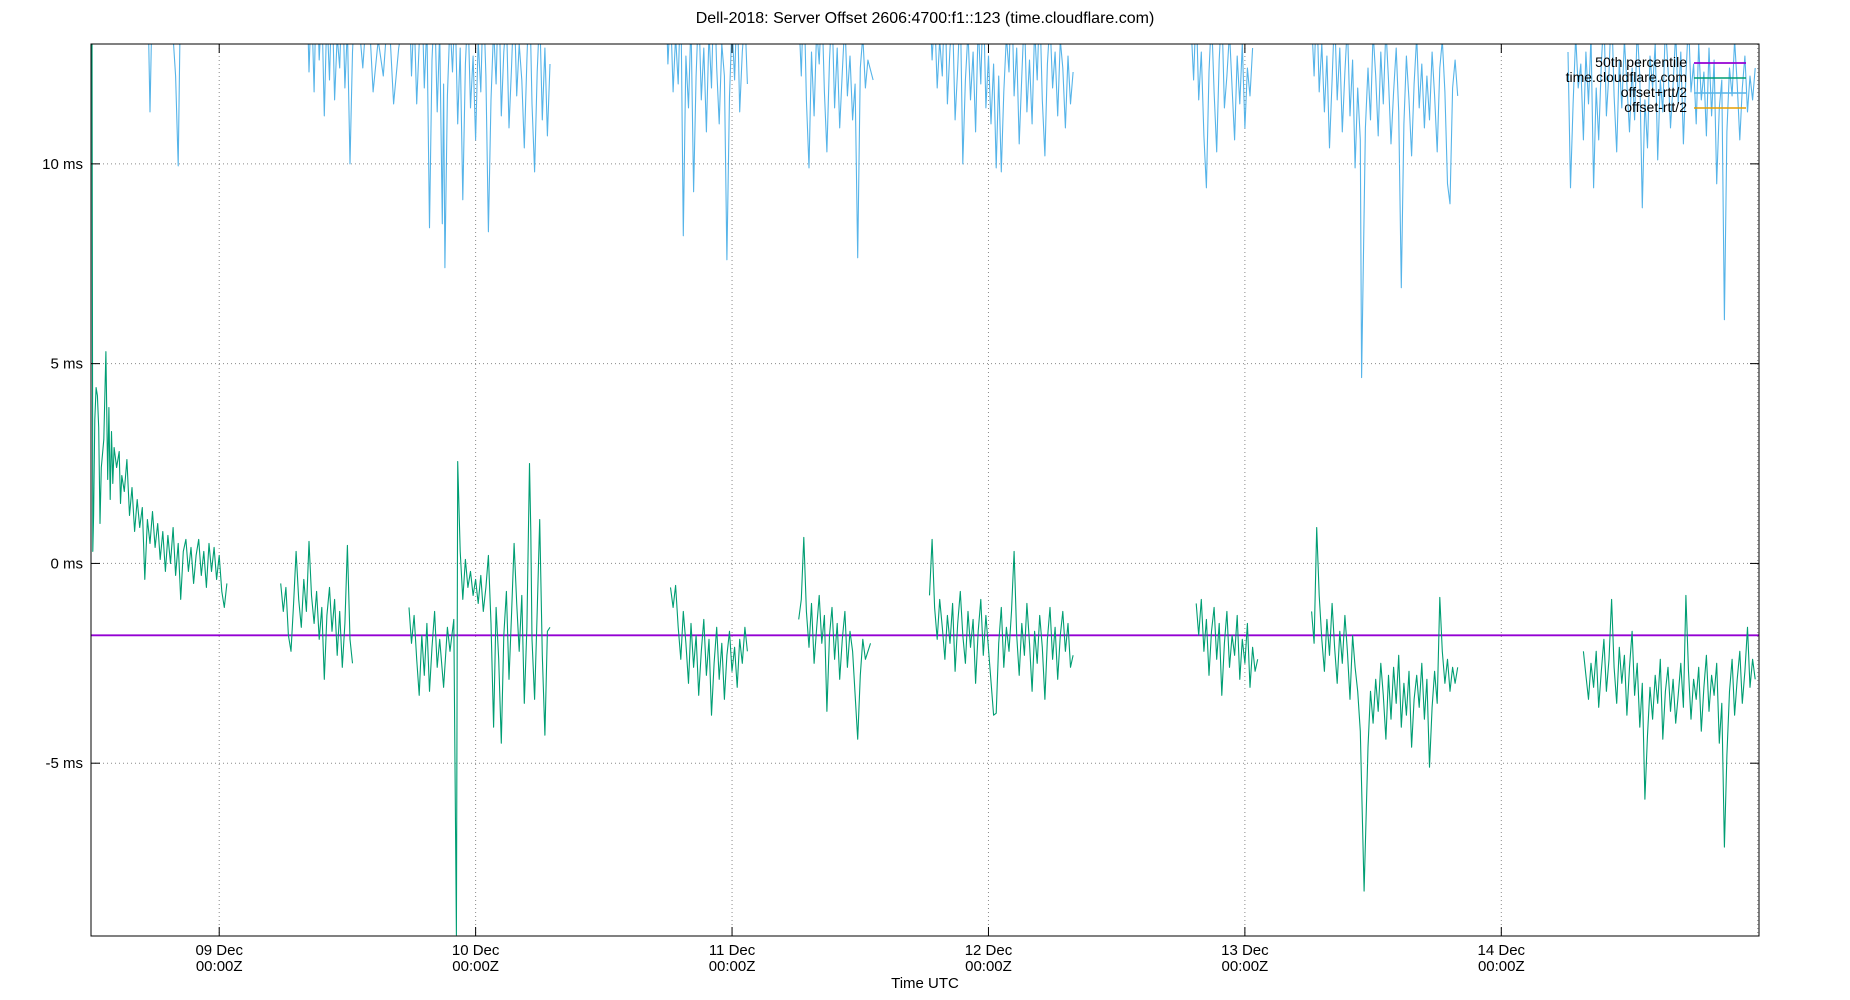 This screenshot has width=1850, height=1000. Describe the element at coordinates (925, 983) in the screenshot. I see `x-axis-title: Time UTC` at that location.